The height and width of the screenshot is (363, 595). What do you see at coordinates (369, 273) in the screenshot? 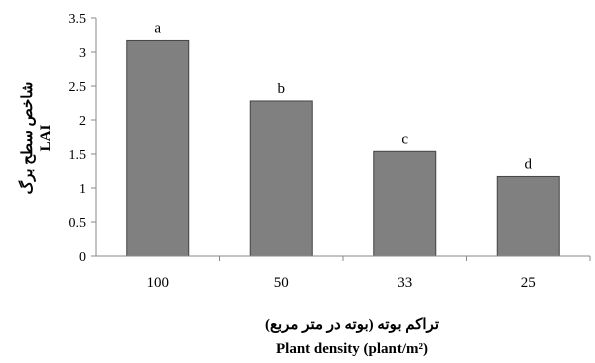
I see `x-axis-category-labels: 100 50 33 25` at bounding box center [369, 273].